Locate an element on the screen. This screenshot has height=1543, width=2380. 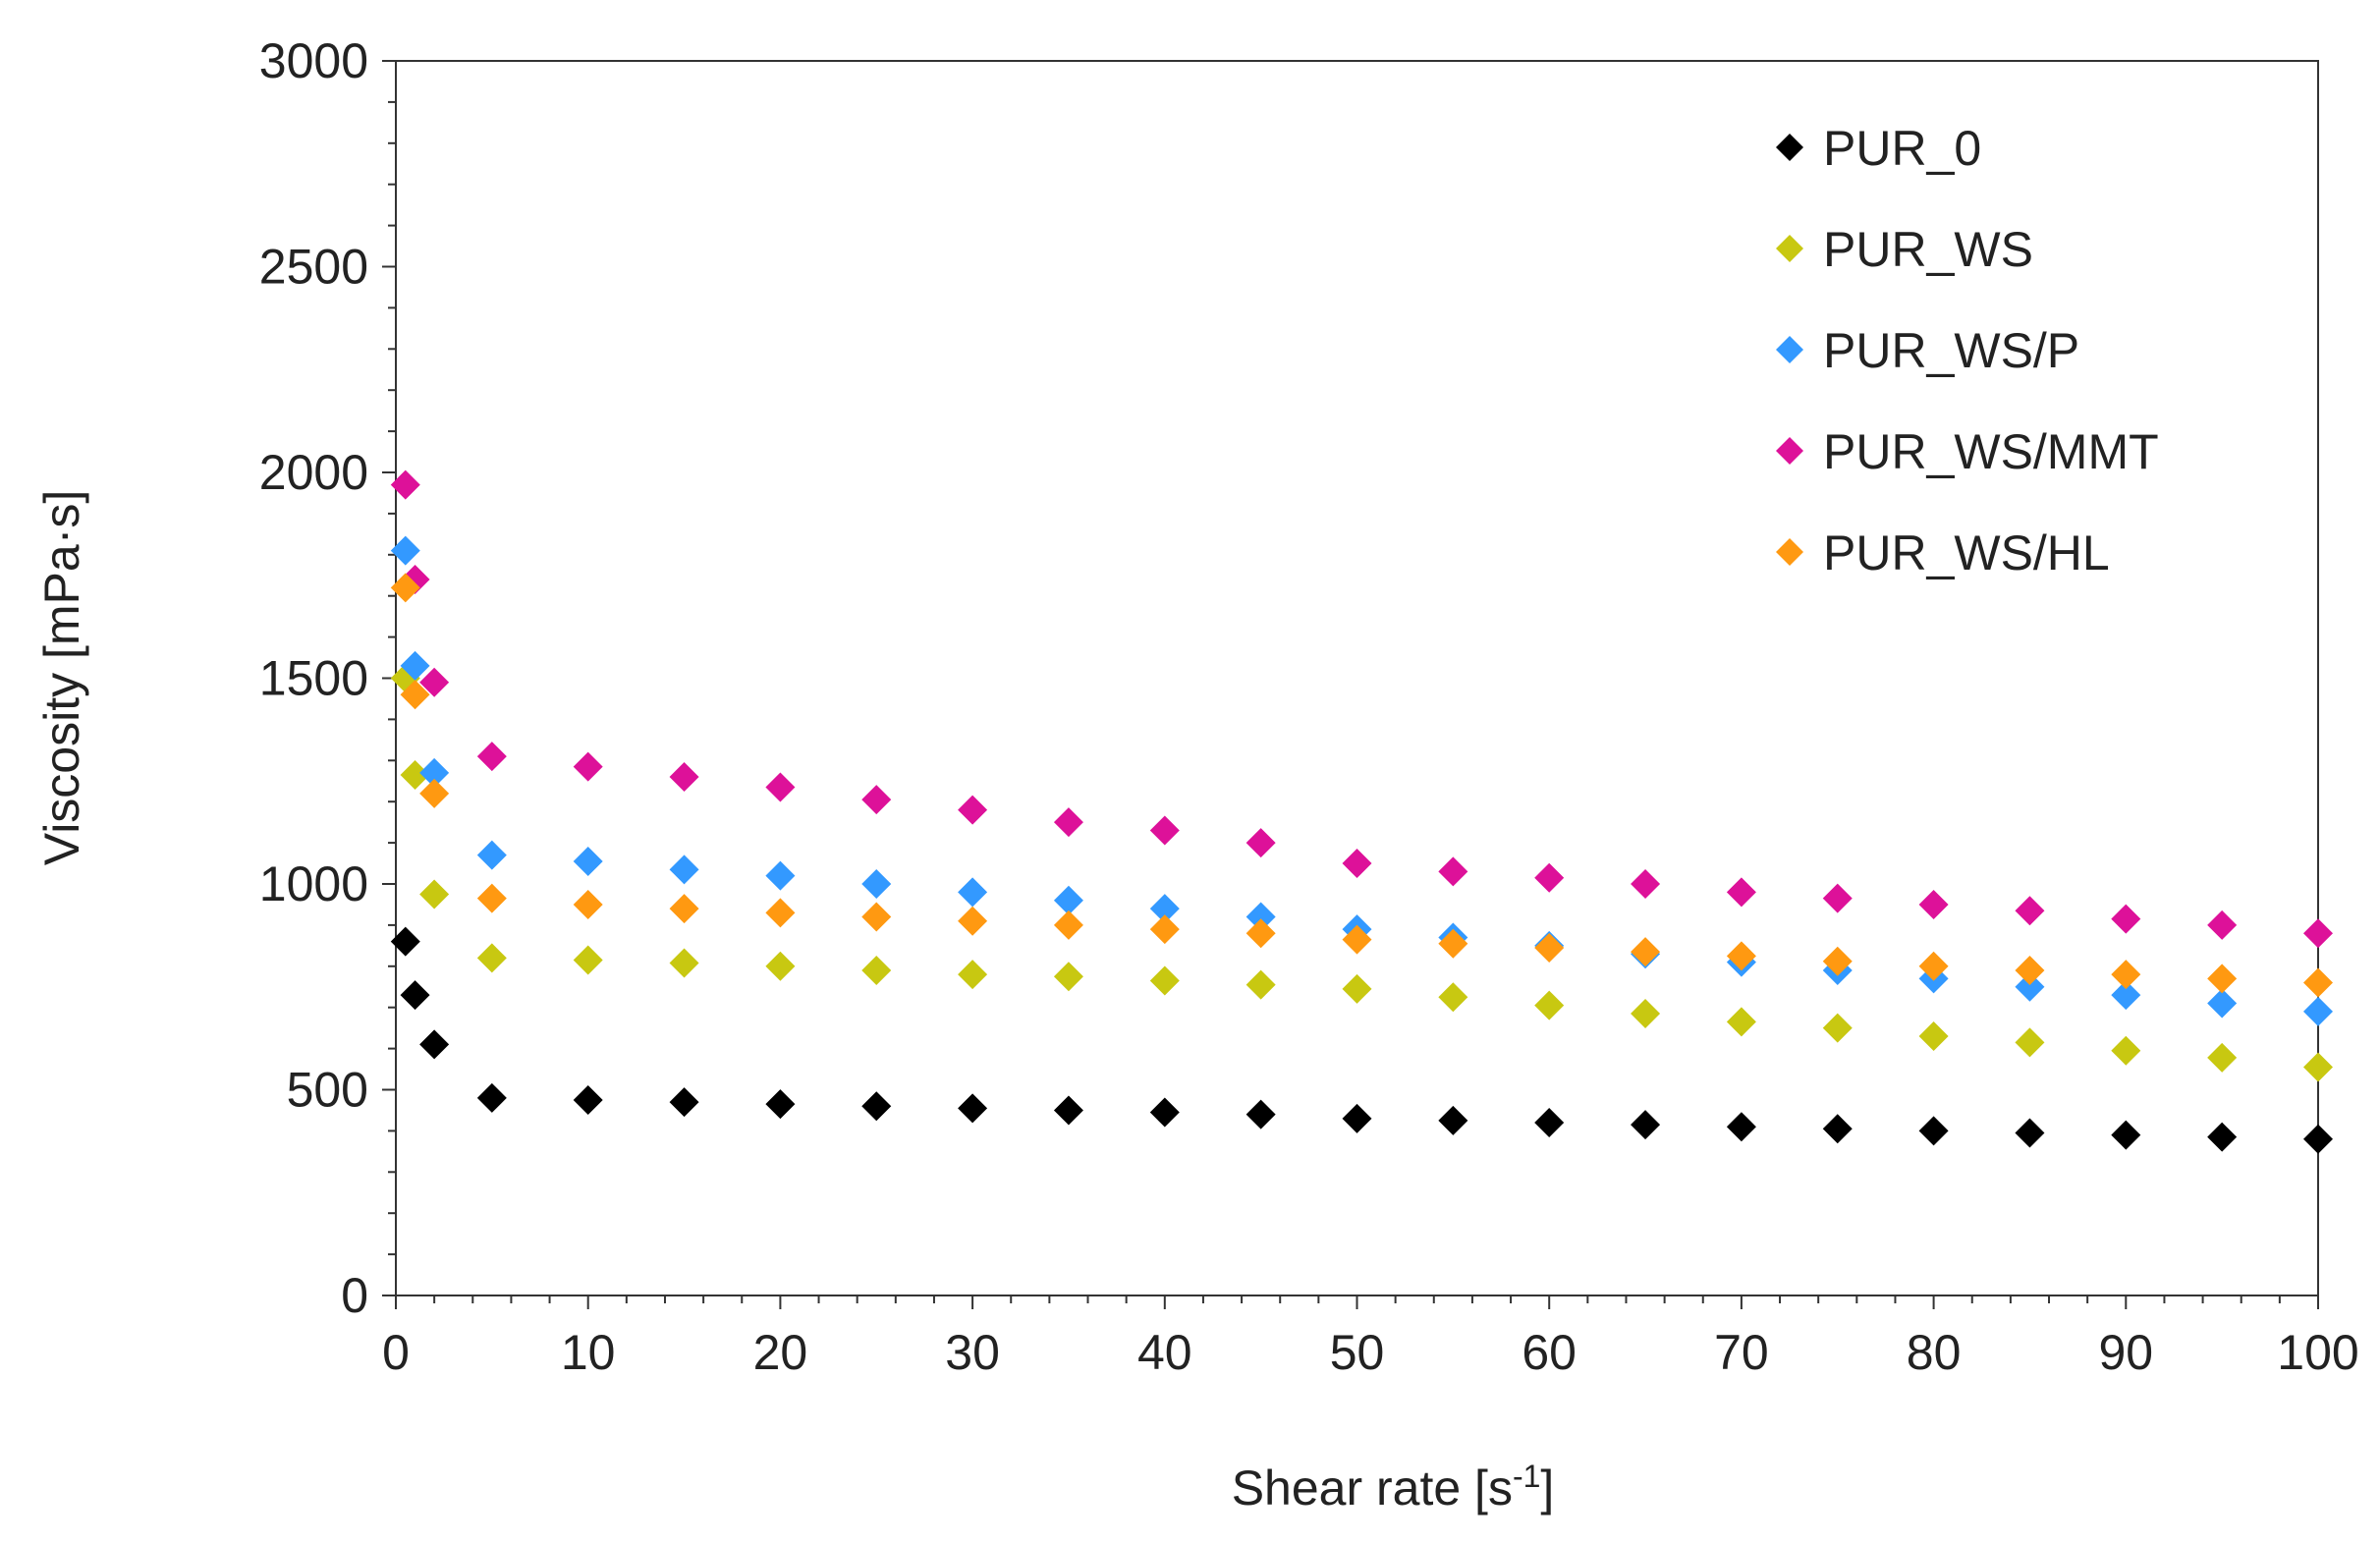
y-tick-label: 1500 is located at coordinates (313, 678).